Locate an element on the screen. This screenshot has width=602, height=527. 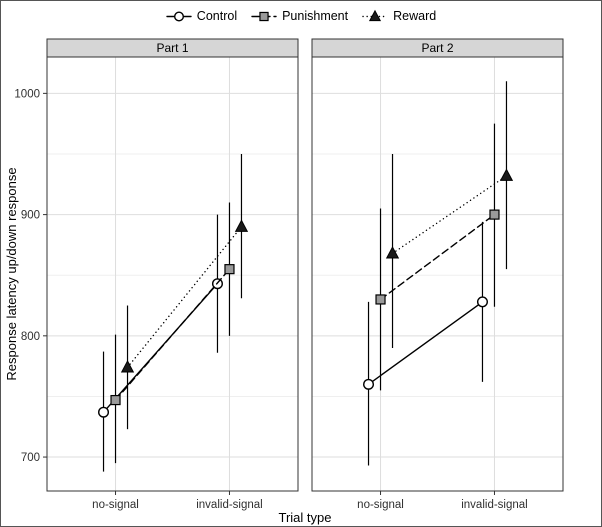
series-line-control is located at coordinates (425, 343).